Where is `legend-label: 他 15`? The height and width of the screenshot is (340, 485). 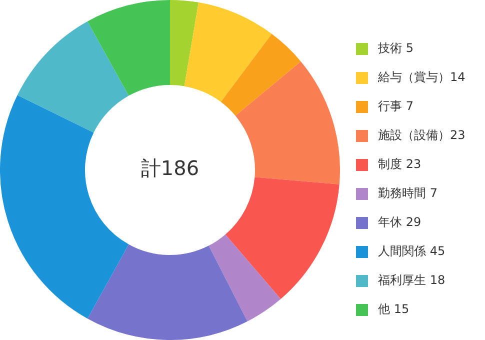
legend-label: 他 15 is located at coordinates (394, 309).